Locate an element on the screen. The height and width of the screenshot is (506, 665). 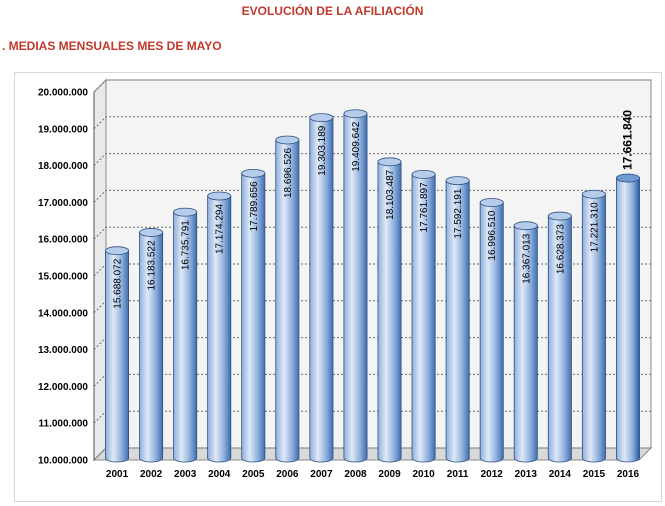
bar-2008: 19.409.642 is located at coordinates (355, 286).